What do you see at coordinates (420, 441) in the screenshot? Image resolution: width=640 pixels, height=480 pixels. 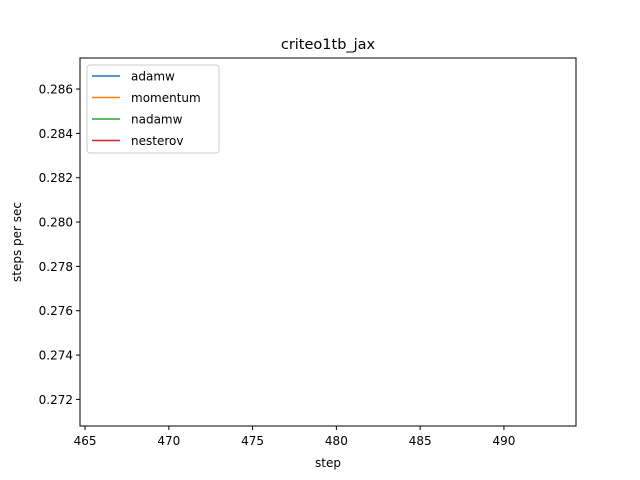 I see `x-tick-label: 485` at bounding box center [420, 441].